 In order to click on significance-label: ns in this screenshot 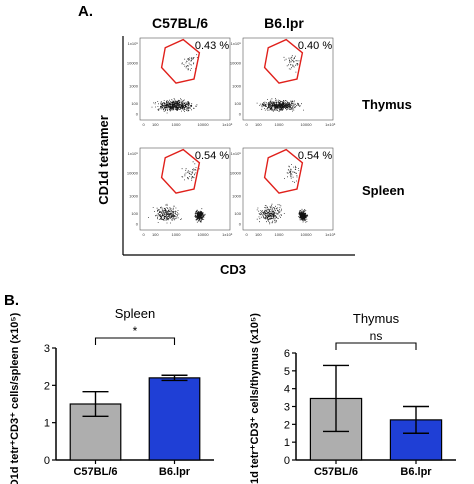, I will do `click(376, 336)`.